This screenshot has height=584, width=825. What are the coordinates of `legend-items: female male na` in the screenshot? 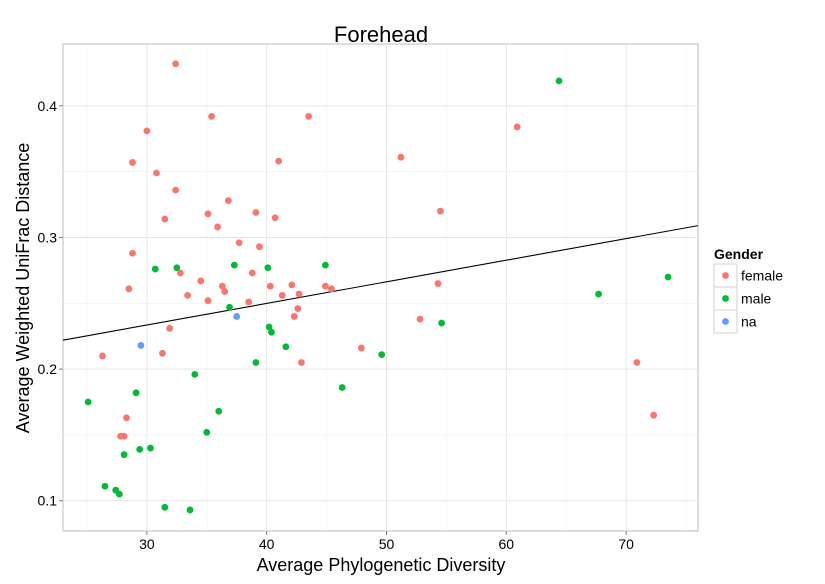 It's located at (748, 298).